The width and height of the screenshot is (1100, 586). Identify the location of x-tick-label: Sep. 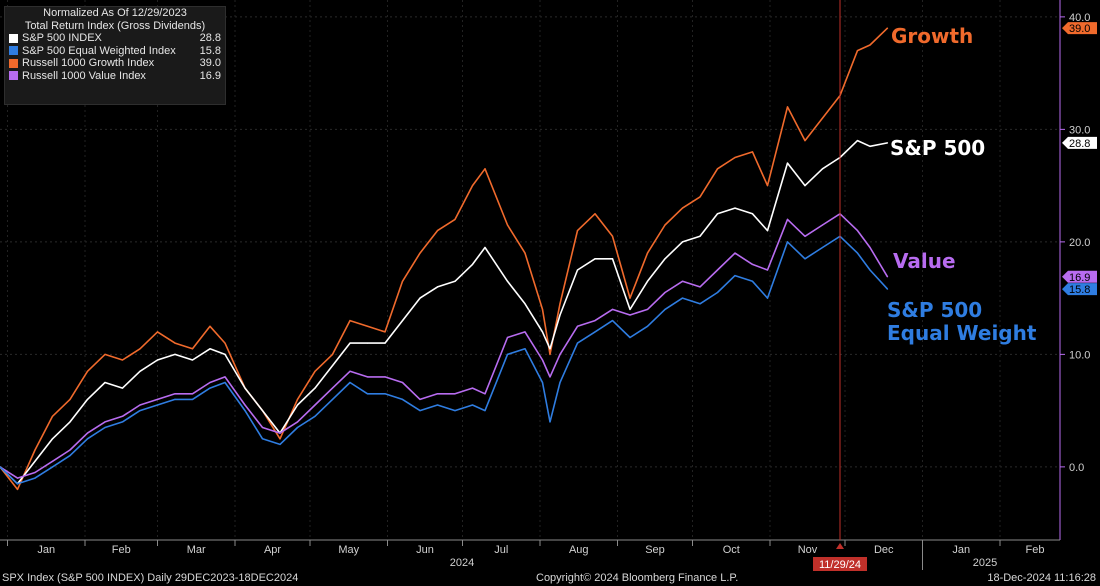
(655, 550).